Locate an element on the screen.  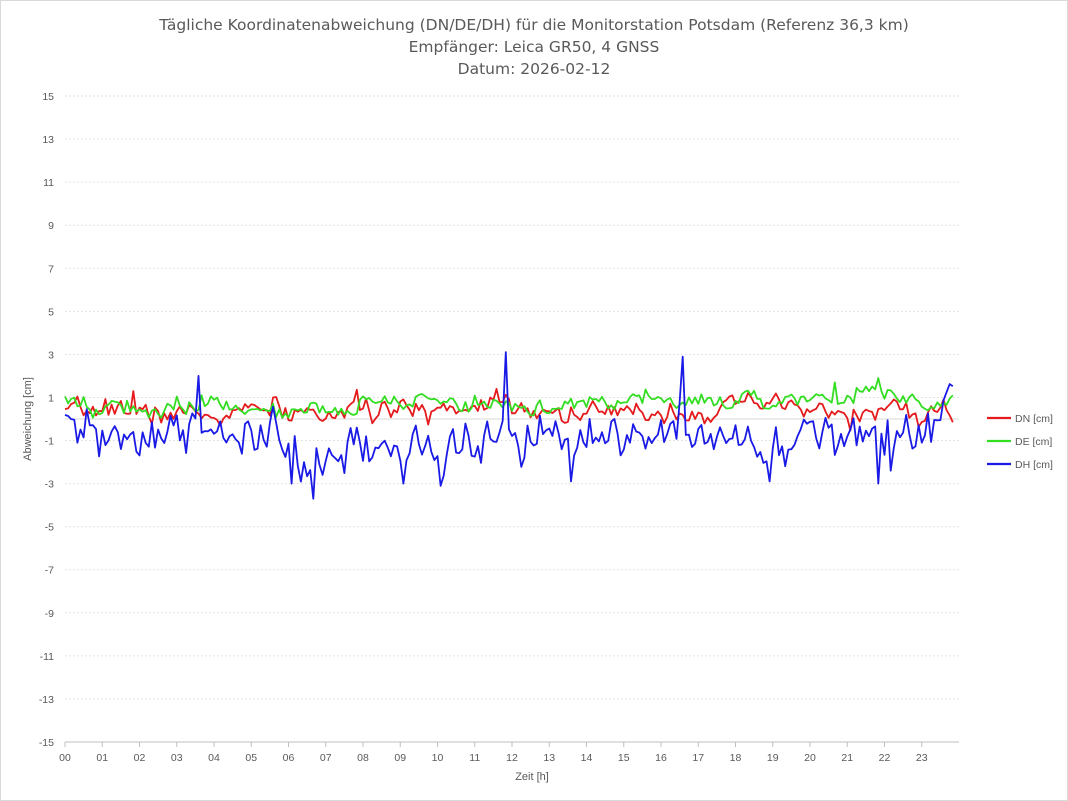
x-axis-title: Zeit [h] is located at coordinates (532, 777).